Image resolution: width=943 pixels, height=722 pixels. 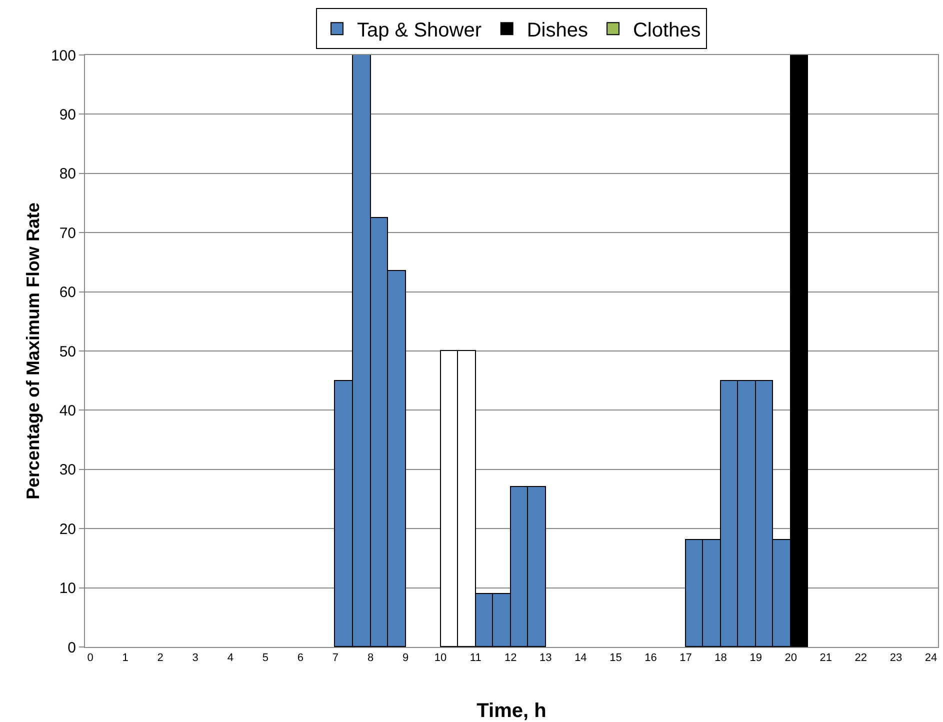 I want to click on x-tick-label: 19, so click(x=756, y=658).